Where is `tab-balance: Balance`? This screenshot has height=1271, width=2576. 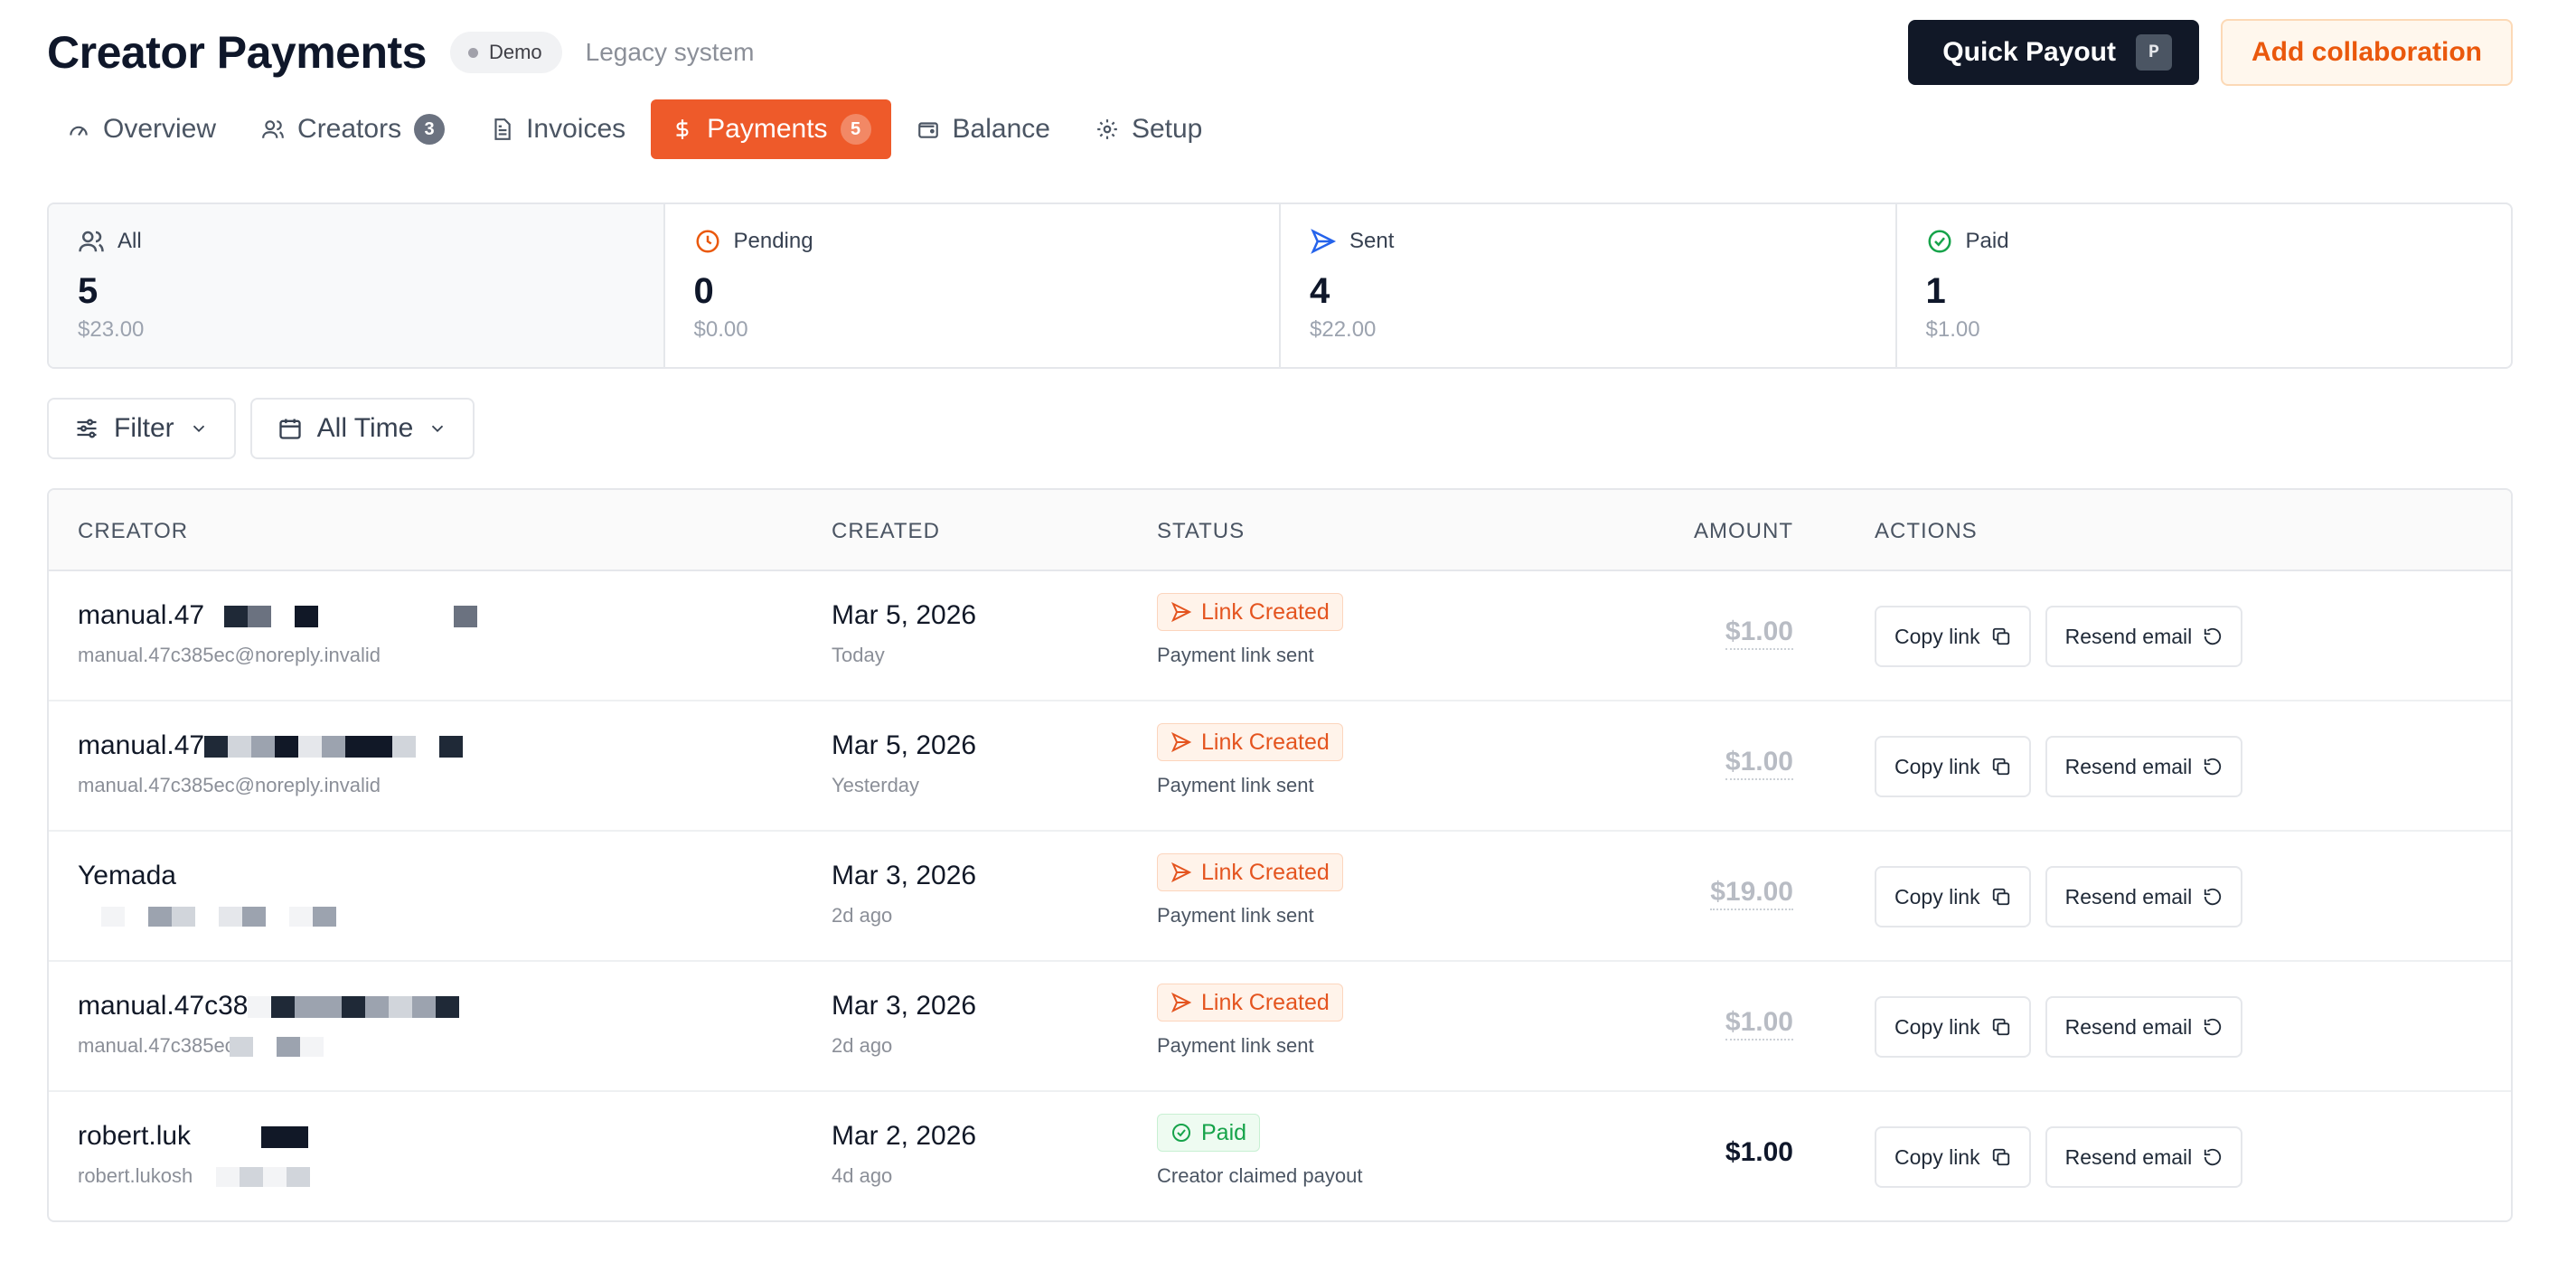
tab-balance: Balance is located at coordinates (983, 129).